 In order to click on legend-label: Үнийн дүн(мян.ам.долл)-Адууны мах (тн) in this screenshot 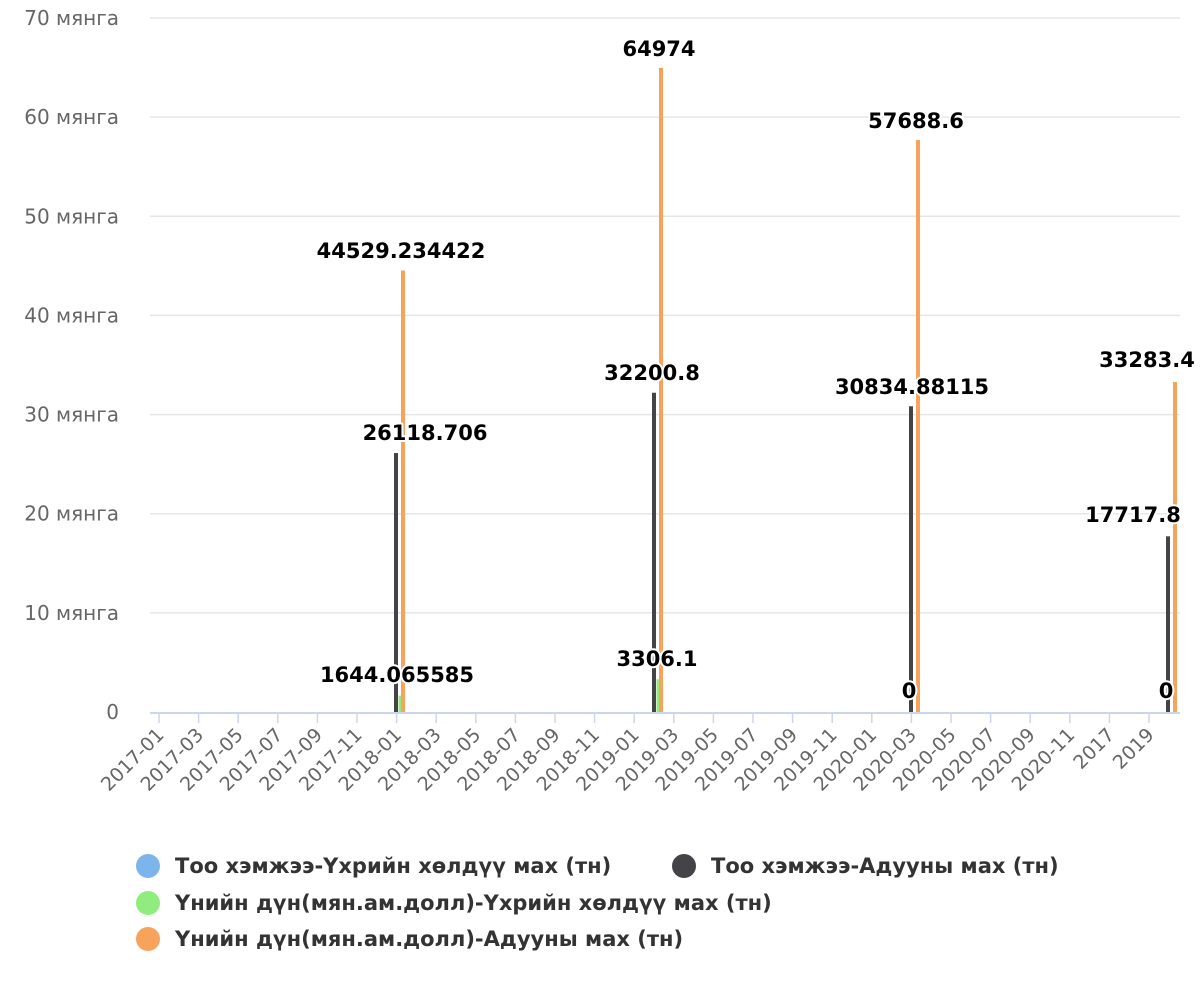, I will do `click(429, 939)`.